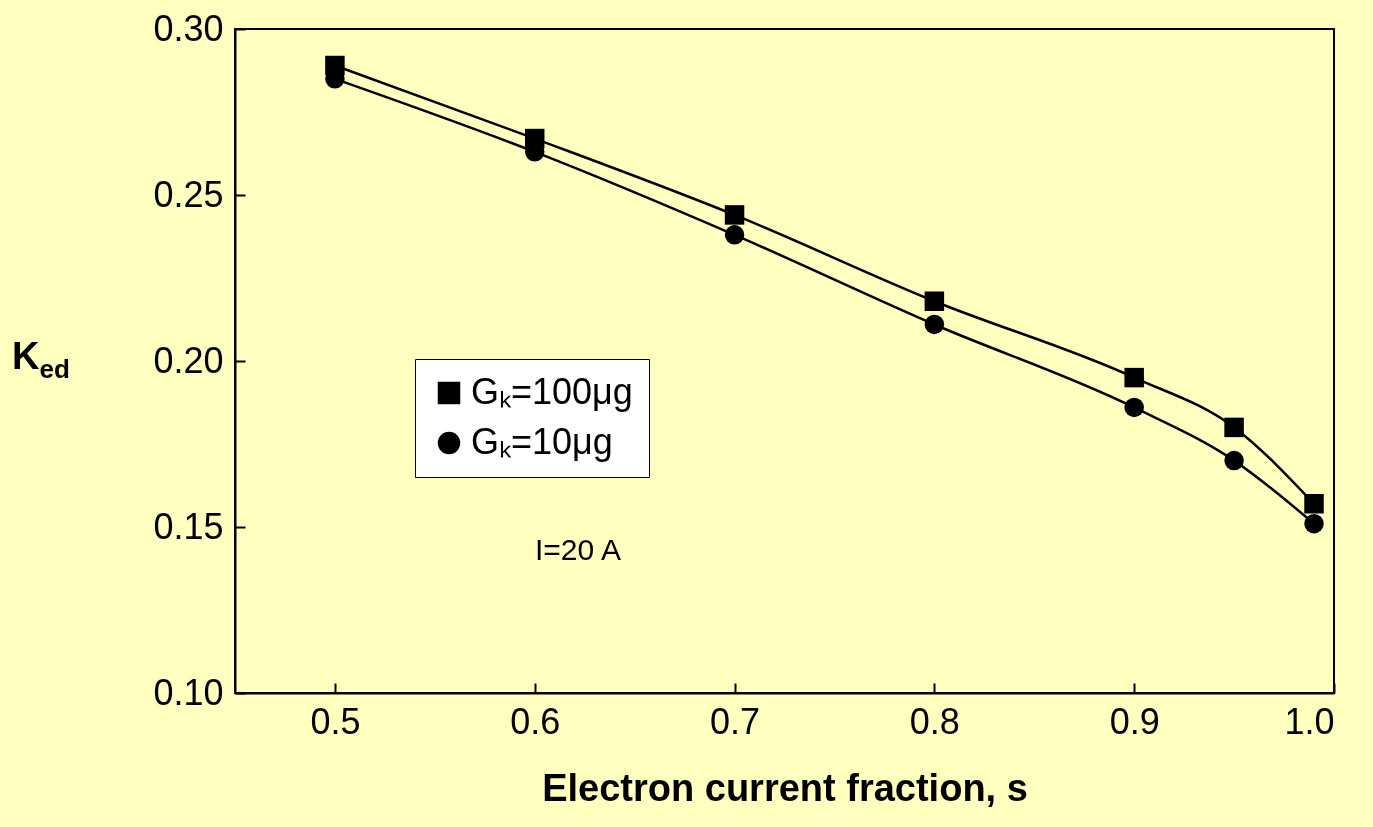  What do you see at coordinates (934, 721) in the screenshot?
I see `x-tick-label: 0.8` at bounding box center [934, 721].